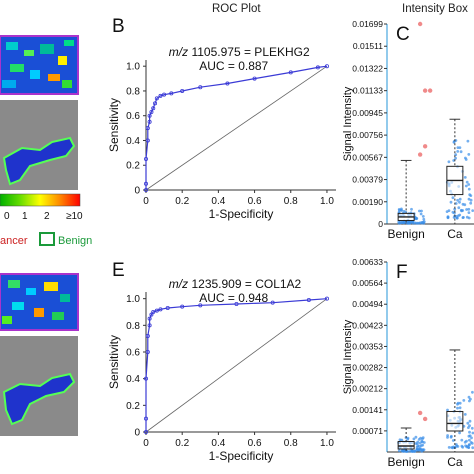 This screenshot has width=474, height=474. Describe the element at coordinates (47, 239) in the screenshot. I see `legend-benign-swatch` at that location.